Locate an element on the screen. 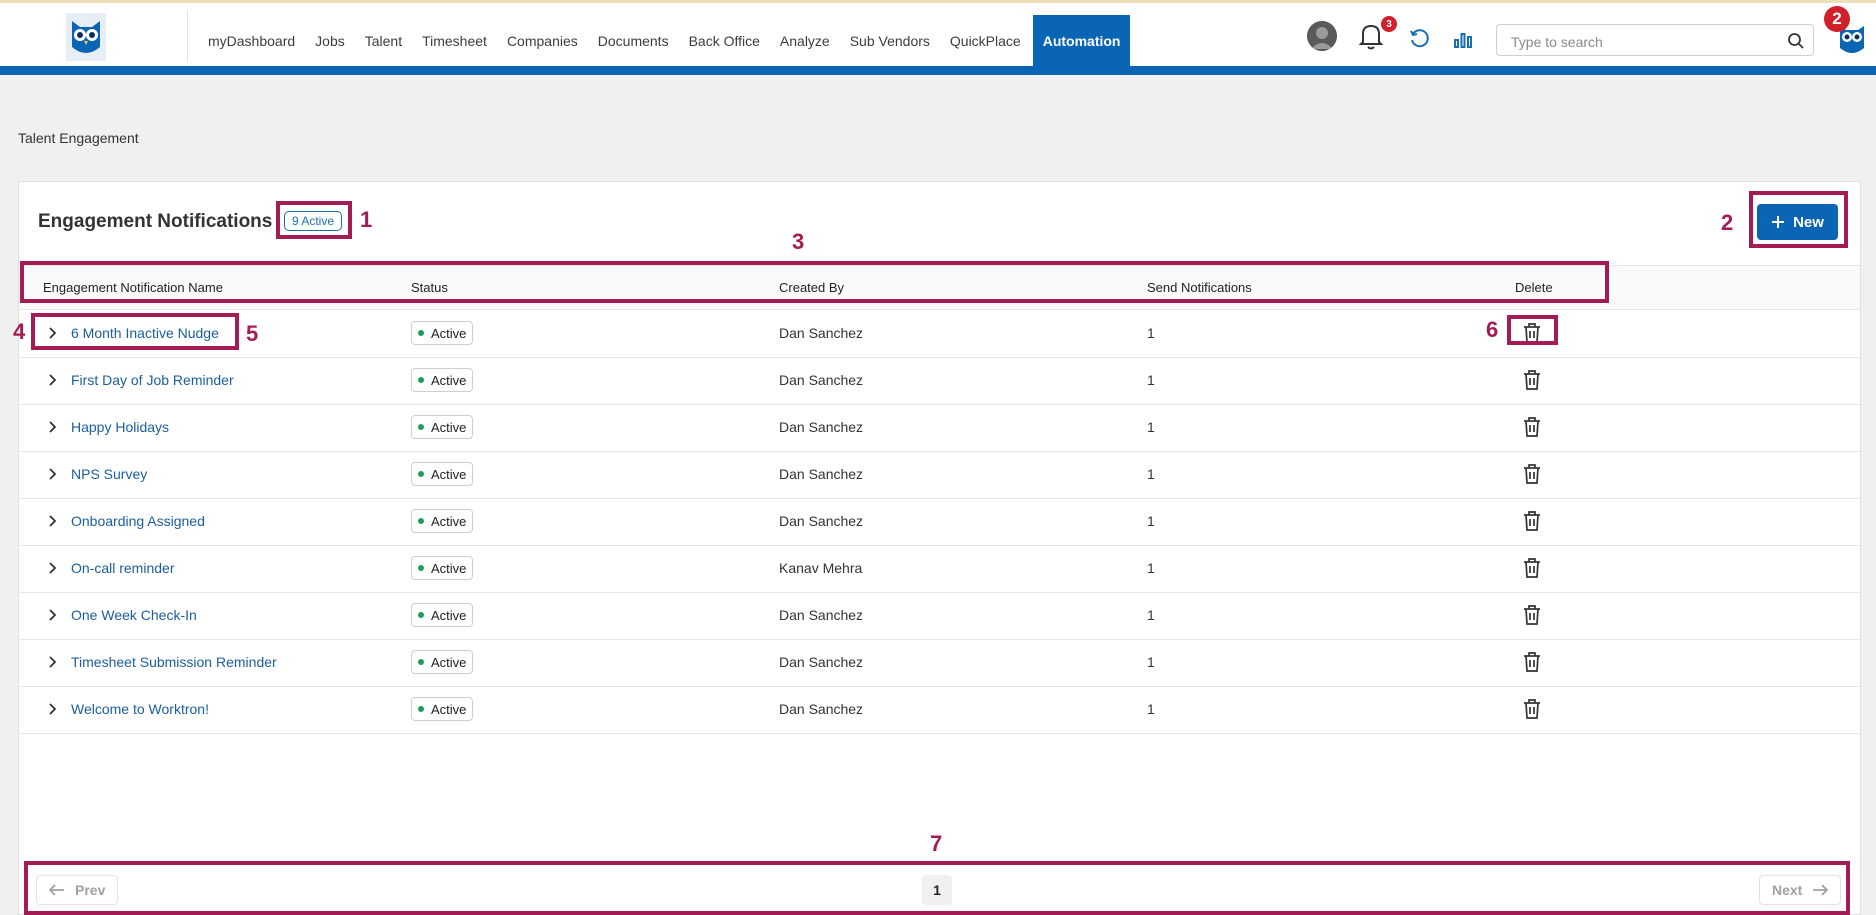 This screenshot has width=1876, height=915. refresh-icon is located at coordinates (1419, 39).